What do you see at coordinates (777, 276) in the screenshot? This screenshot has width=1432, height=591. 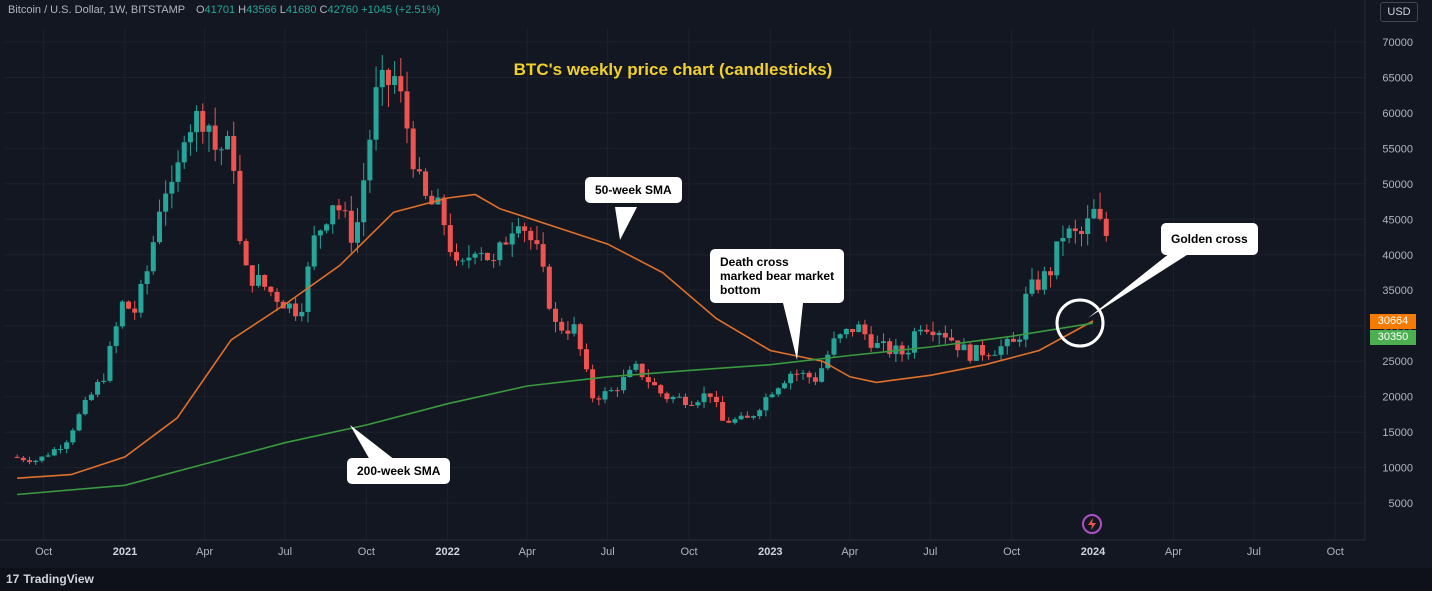 I see `death-cross-callout: Death cross marked bear market bottom` at bounding box center [777, 276].